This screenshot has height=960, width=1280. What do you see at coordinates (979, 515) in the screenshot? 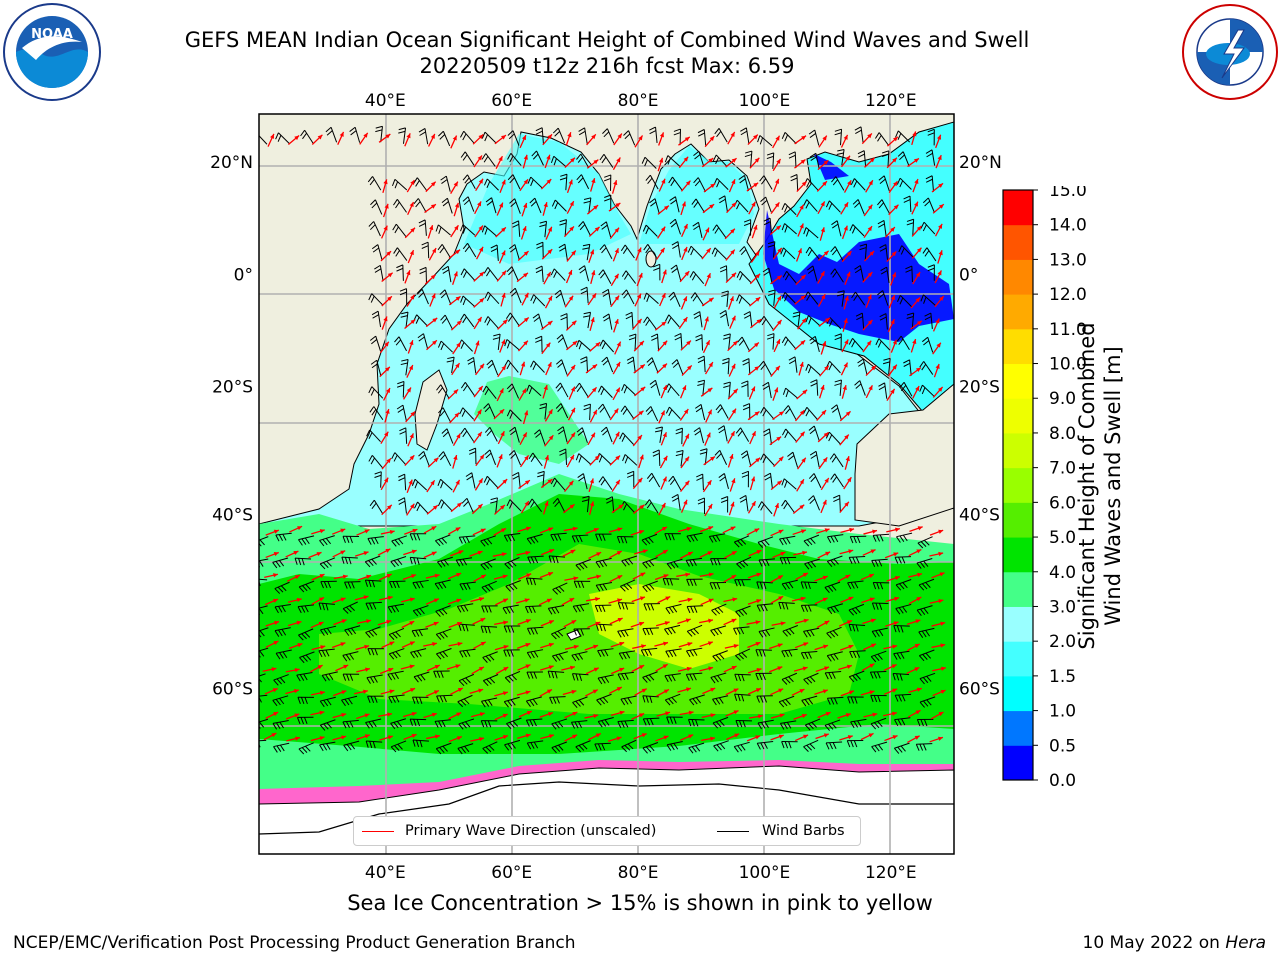
I see `y-tick-label-right: 40°S` at bounding box center [979, 515].